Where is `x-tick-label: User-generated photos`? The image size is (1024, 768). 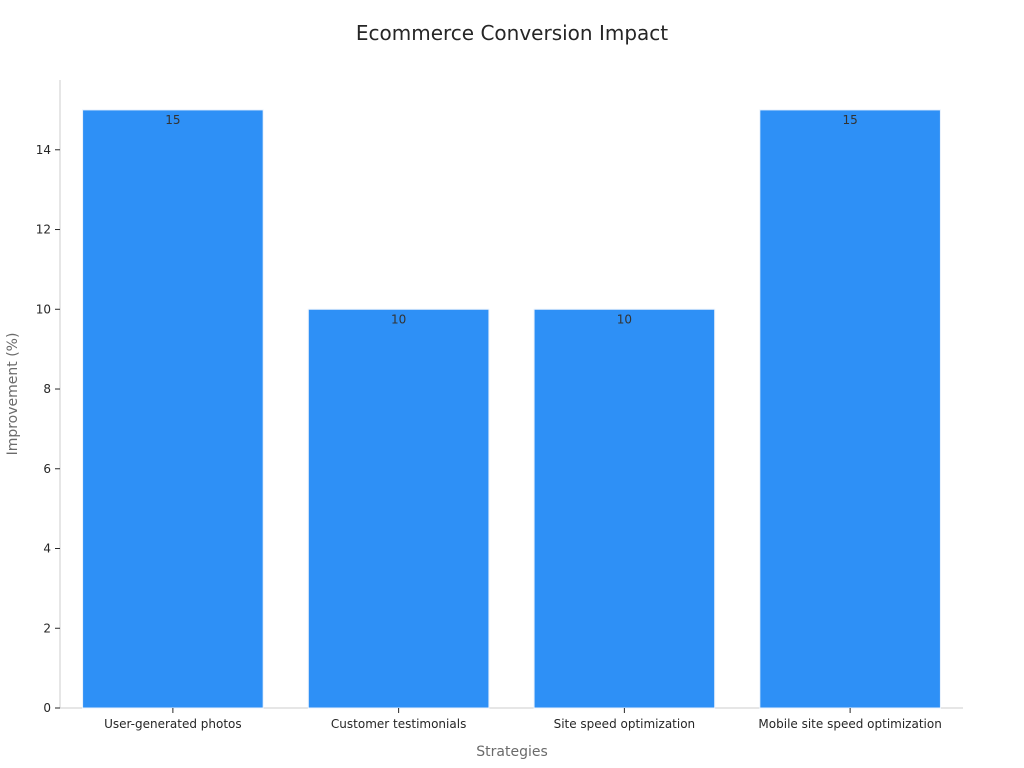 x-tick-label: User-generated photos is located at coordinates (173, 724).